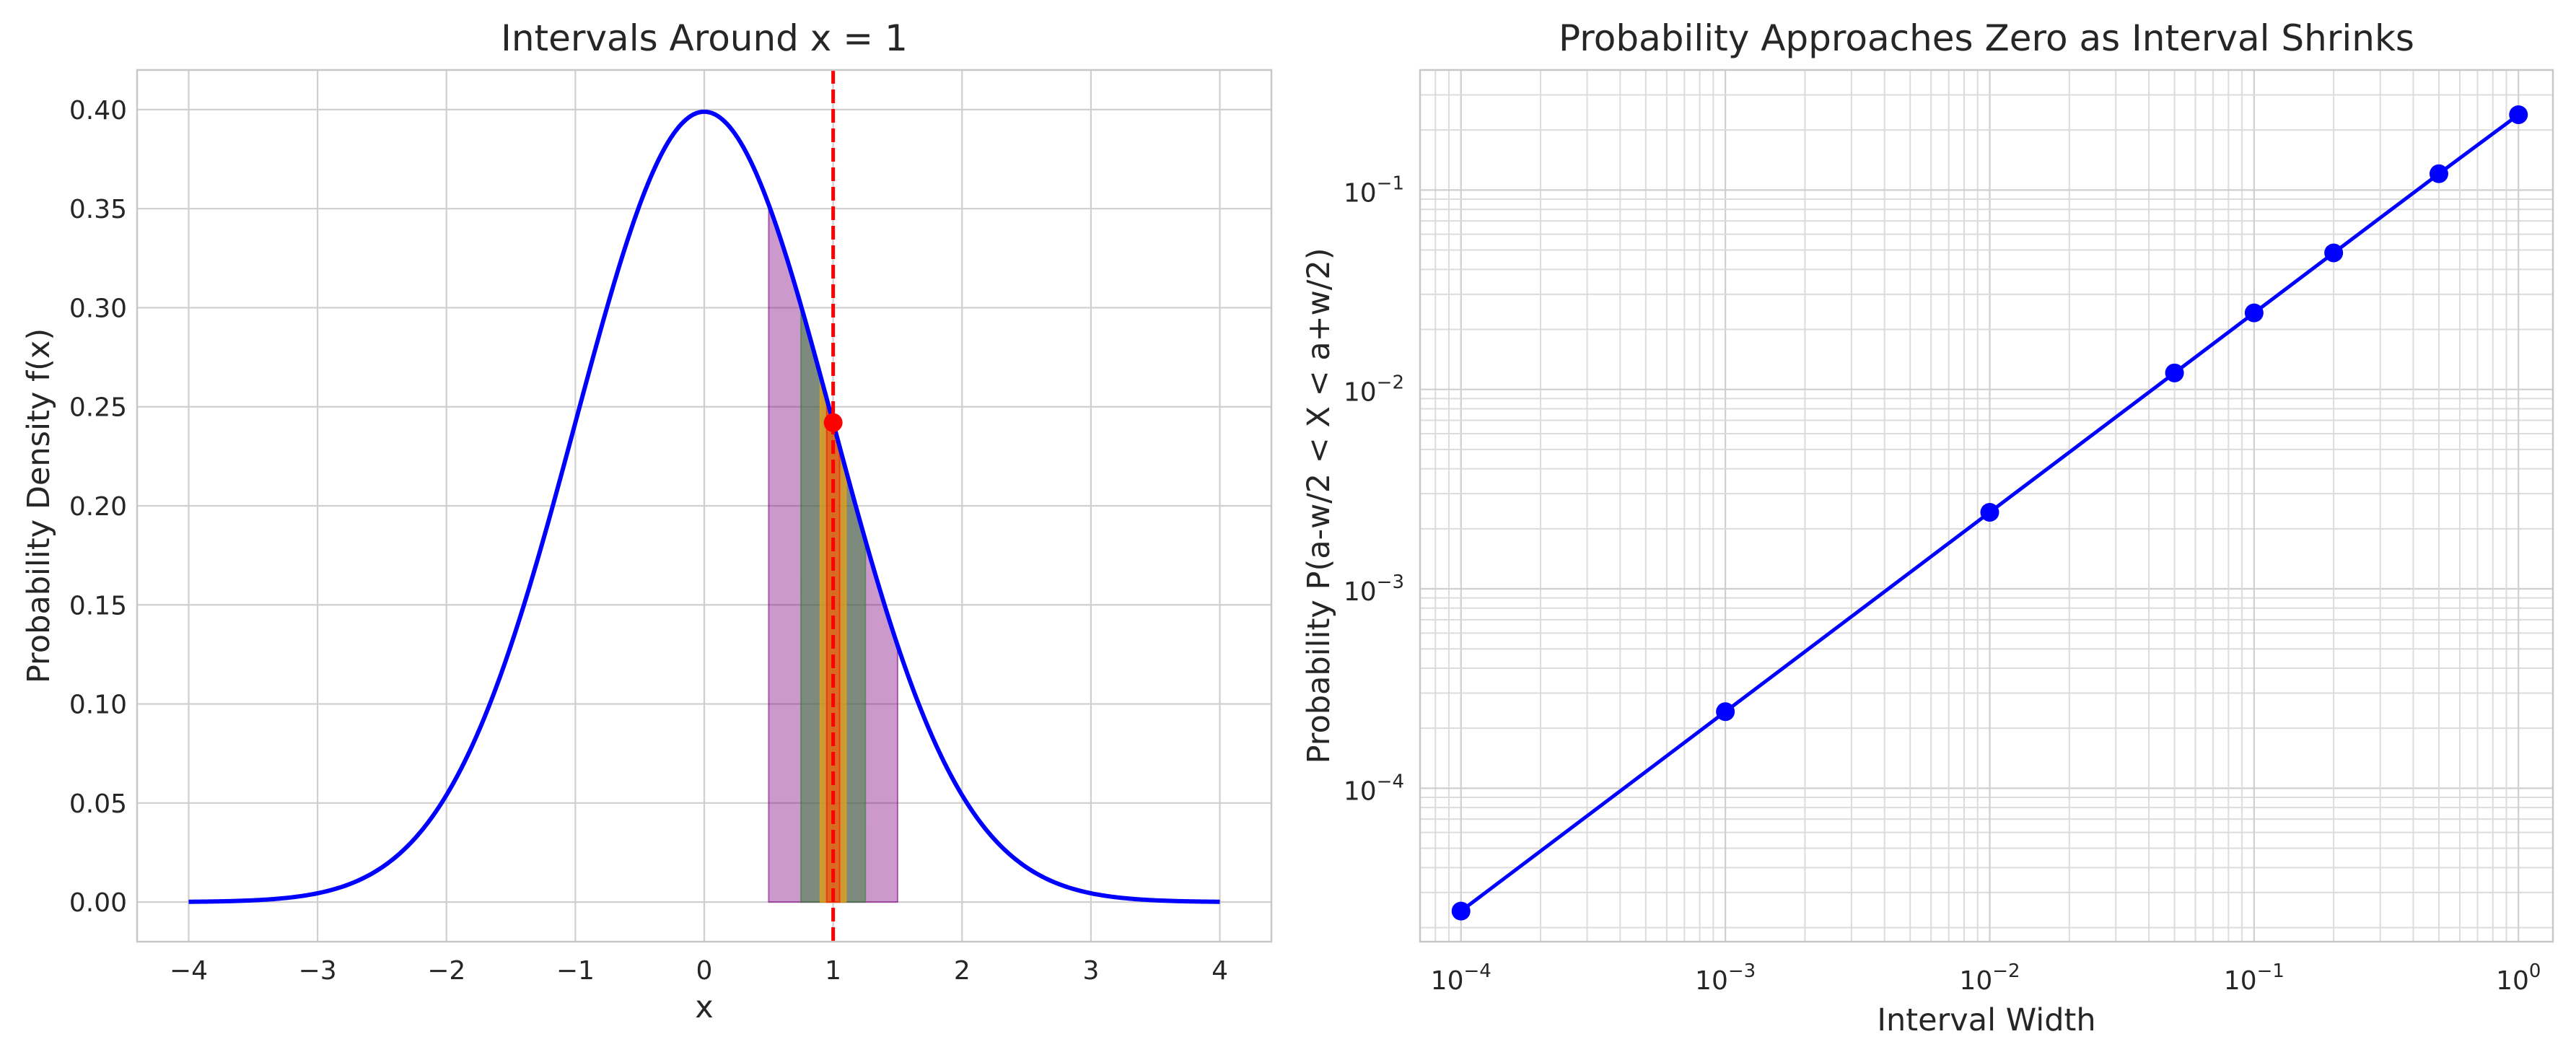 This screenshot has height=1060, width=2576. I want to click on y-tick-labels: 10⁻⁴ 10⁻³ 10⁻² 10⁻¹, so click(1374, 489).